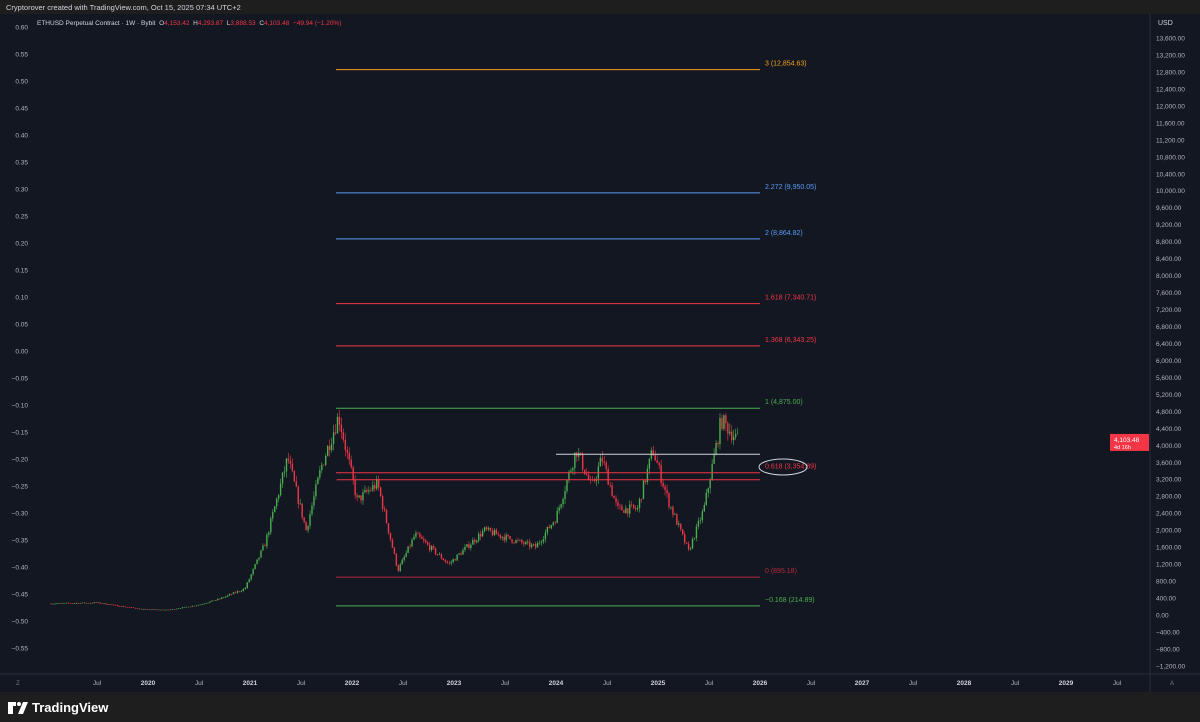  Describe the element at coordinates (277, 23) in the screenshot. I see `close-value: 4,103.48` at that location.